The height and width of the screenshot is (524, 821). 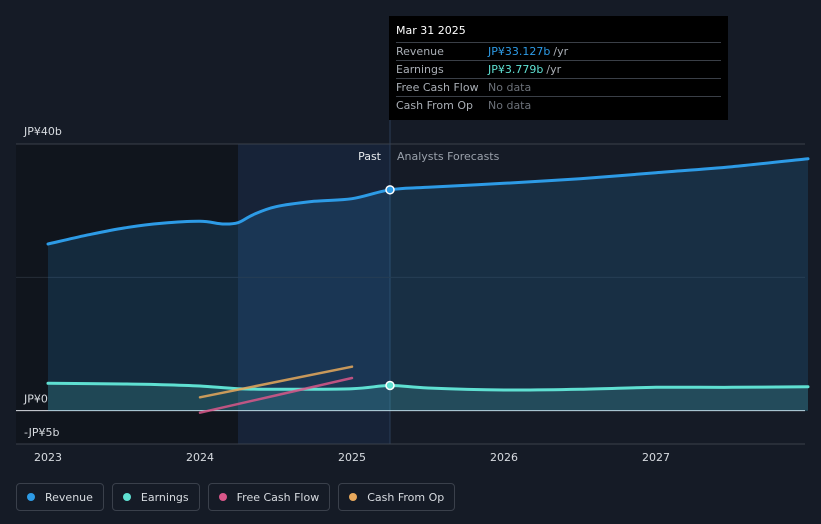 What do you see at coordinates (352, 457) in the screenshot?
I see `x-tick-label: 2025` at bounding box center [352, 457].